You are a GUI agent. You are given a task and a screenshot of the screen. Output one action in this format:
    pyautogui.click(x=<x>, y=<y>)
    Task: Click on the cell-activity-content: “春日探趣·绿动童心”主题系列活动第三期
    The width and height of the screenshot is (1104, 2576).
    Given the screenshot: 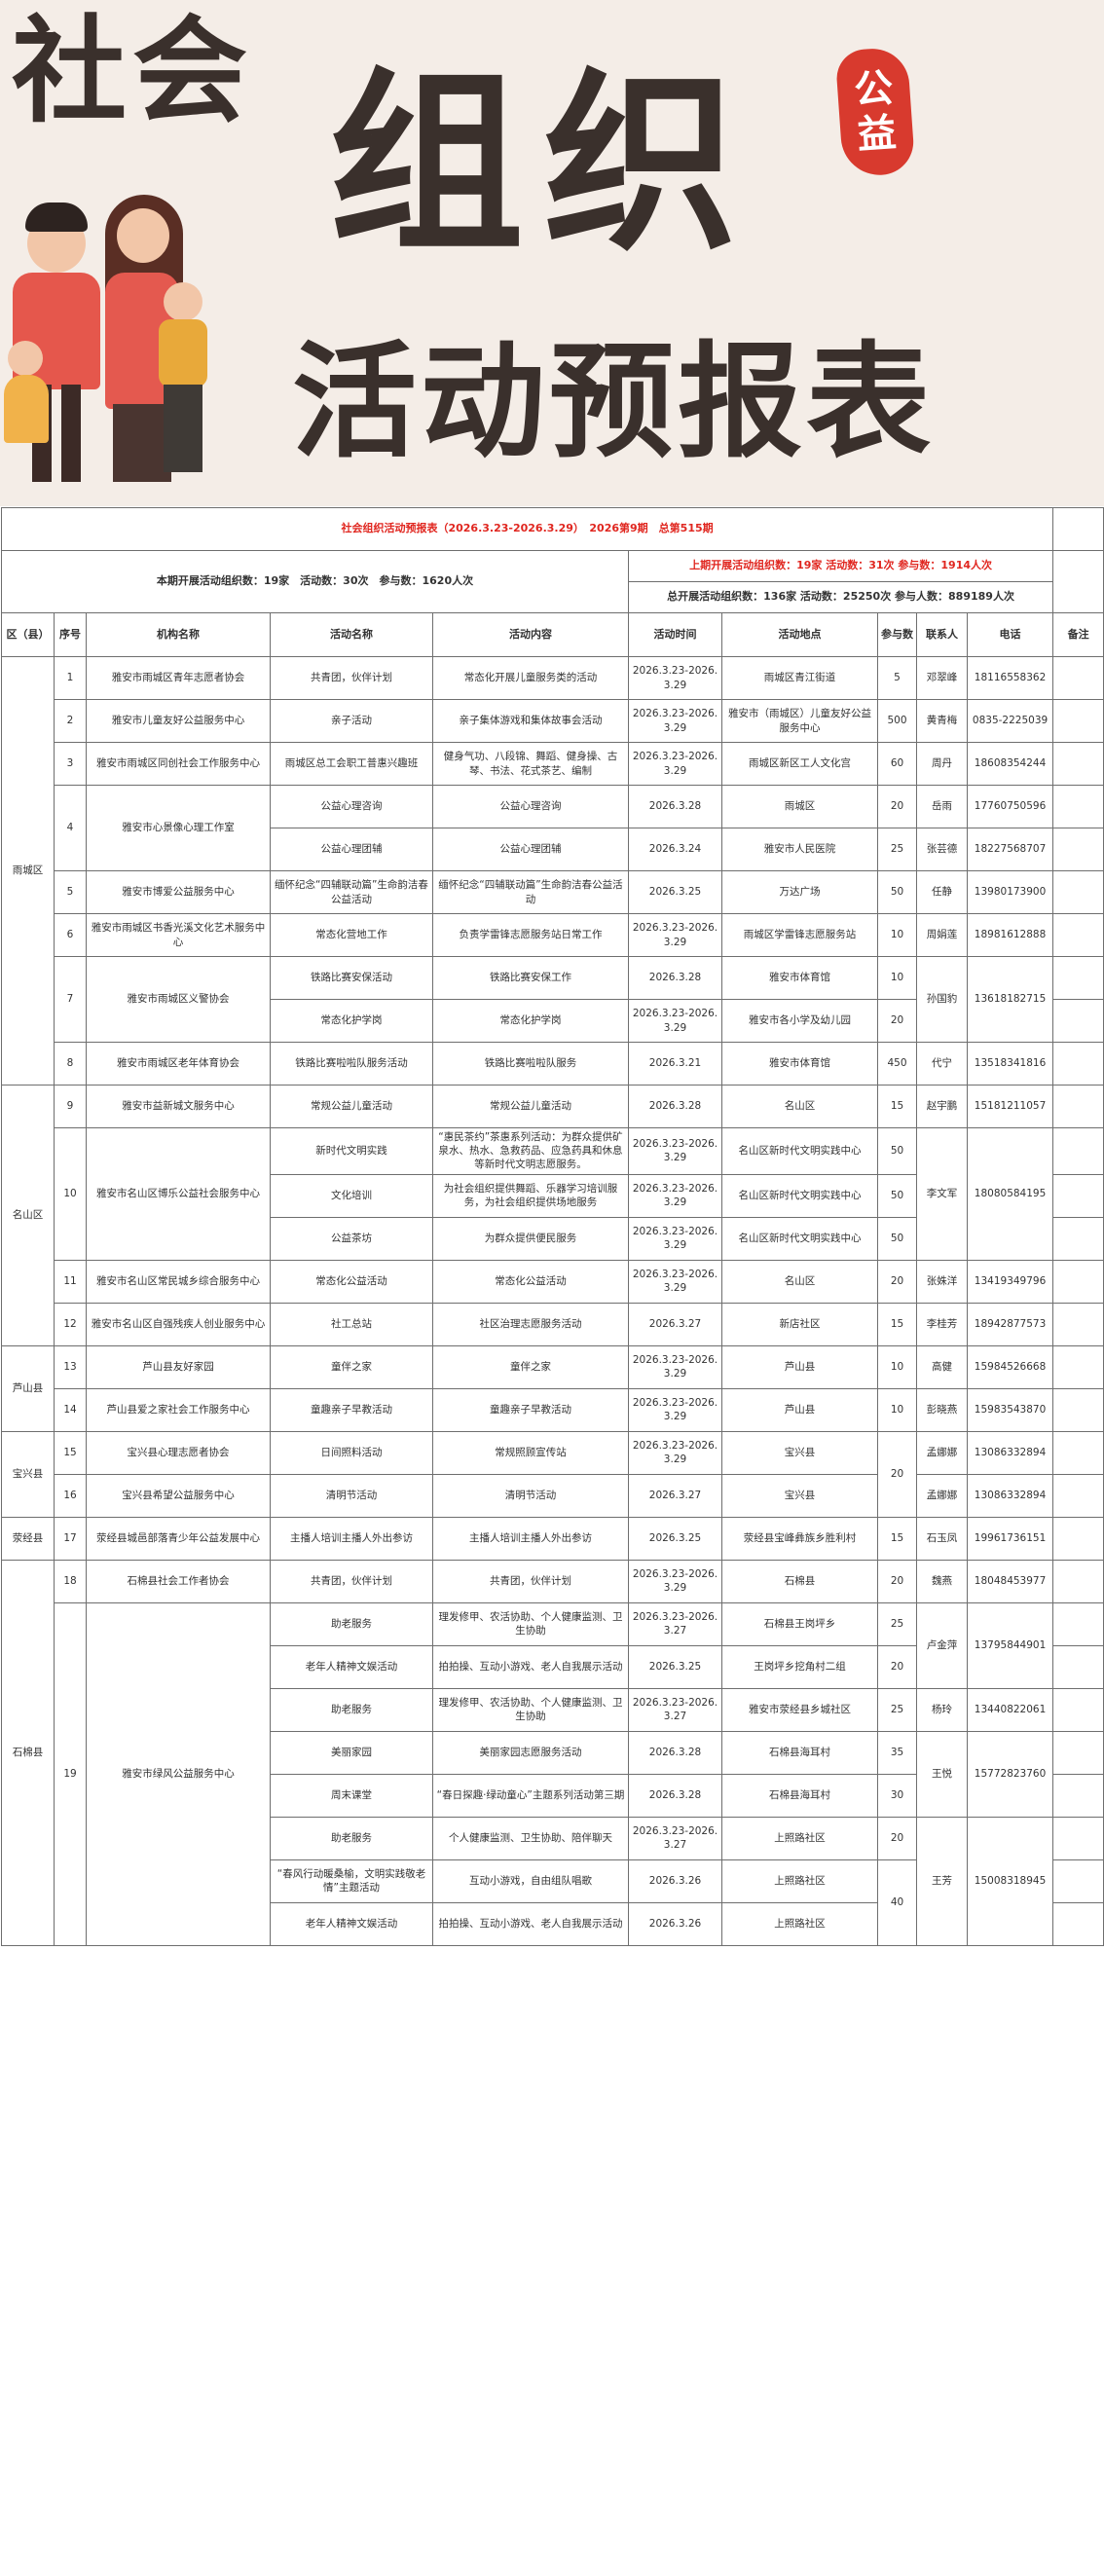 What is the action you would take?
    pyautogui.click(x=530, y=1795)
    